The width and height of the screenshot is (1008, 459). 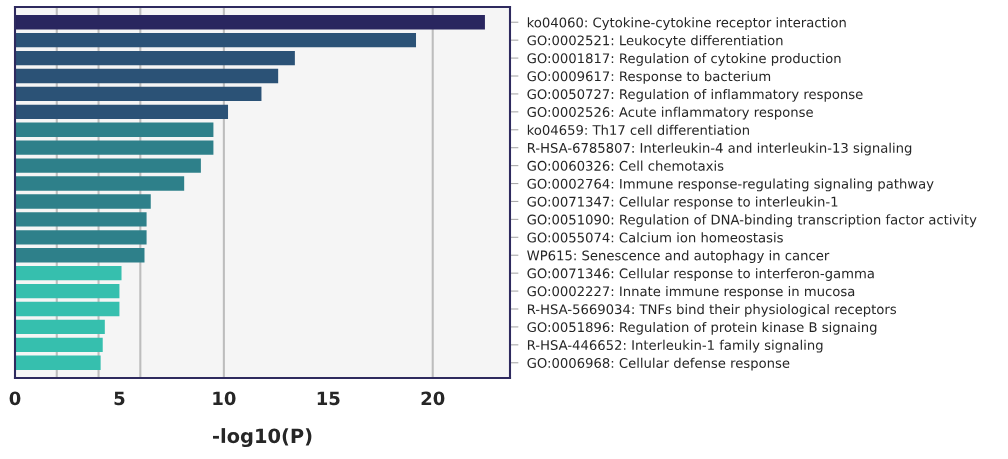 What do you see at coordinates (691, 292) in the screenshot?
I see `y-tick-label: GO:0002227: Innate immune response in mucosa` at bounding box center [691, 292].